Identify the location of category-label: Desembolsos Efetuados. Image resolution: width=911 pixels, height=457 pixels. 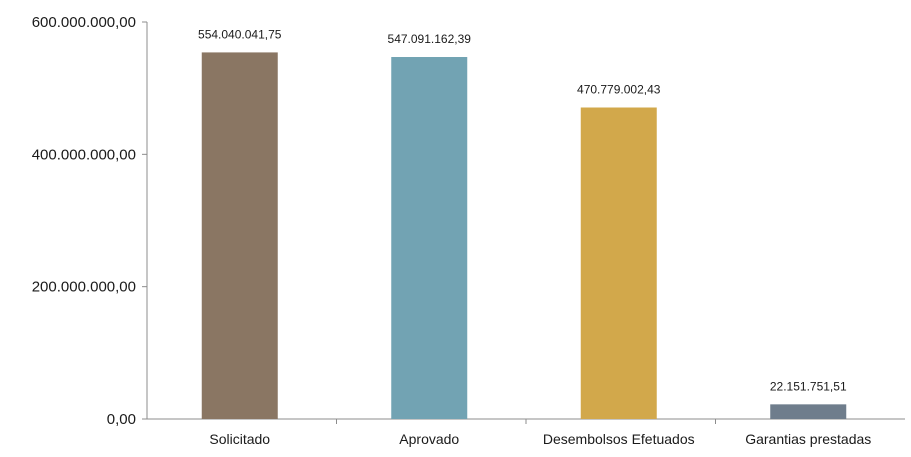
(619, 439).